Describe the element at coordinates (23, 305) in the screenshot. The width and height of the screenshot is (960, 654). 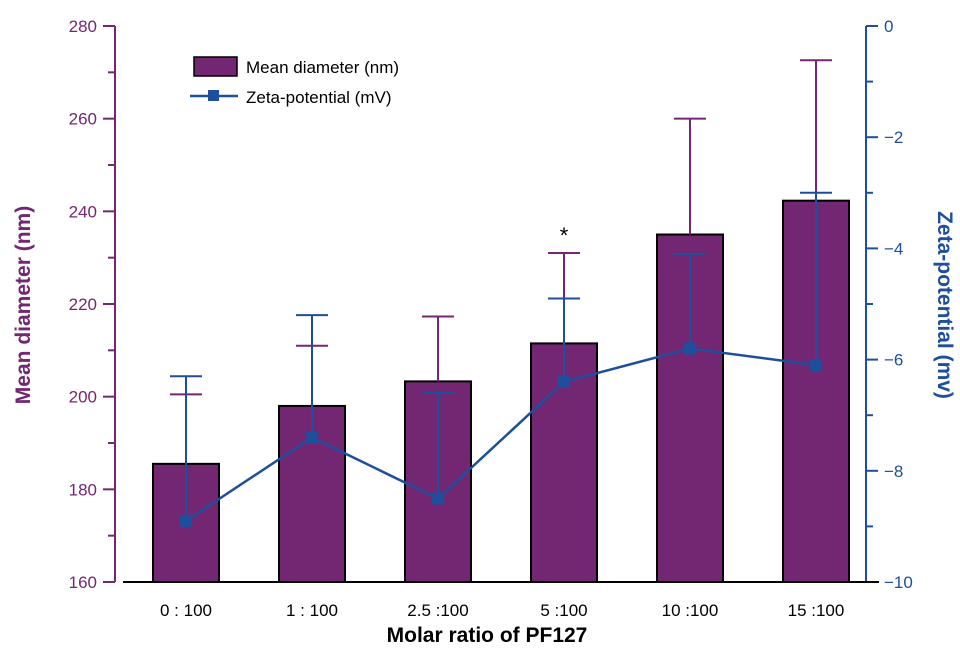
I see `left-axis-title: Mean diameter (nm)` at that location.